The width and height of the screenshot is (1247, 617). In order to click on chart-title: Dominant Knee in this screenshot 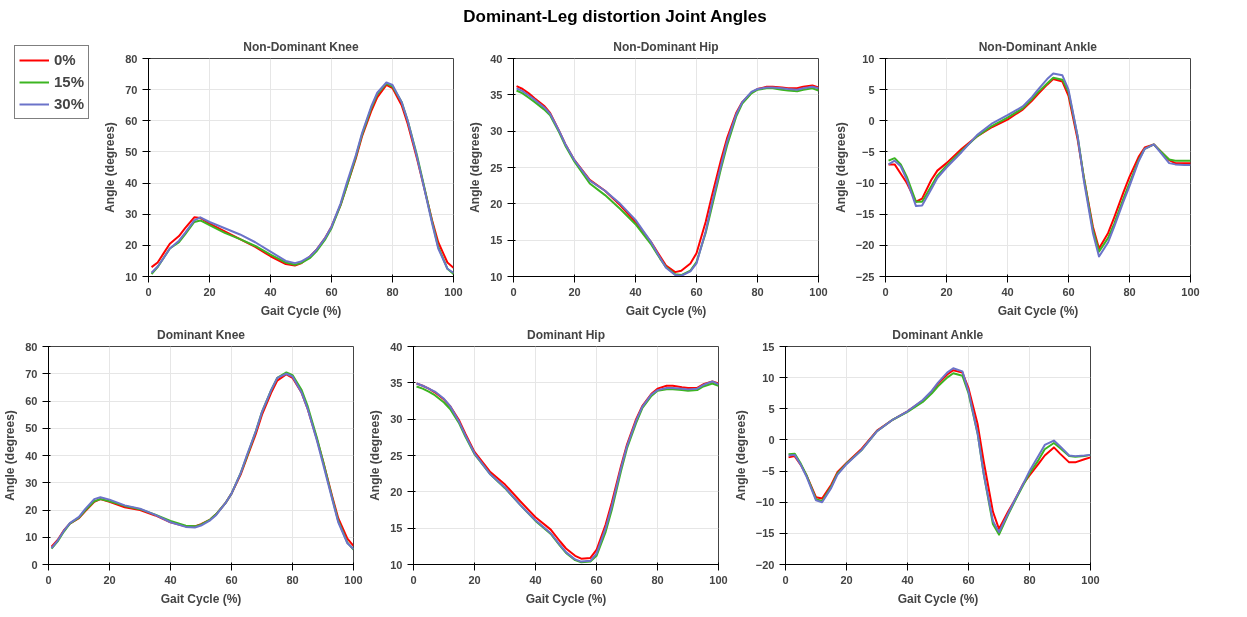, I will do `click(201, 334)`.